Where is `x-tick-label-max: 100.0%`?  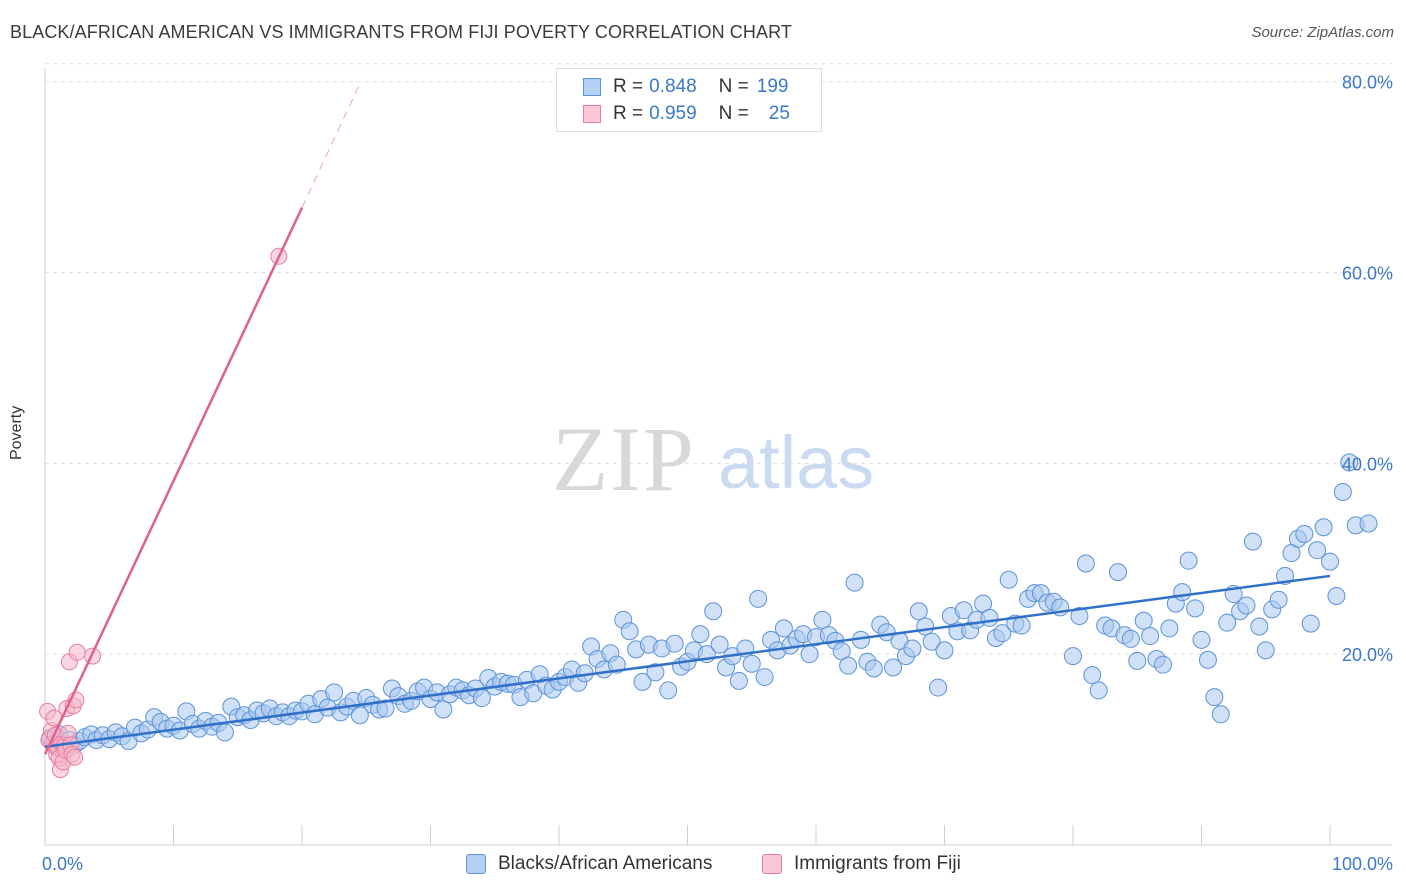 x-tick-label-max: 100.0% is located at coordinates (1362, 864).